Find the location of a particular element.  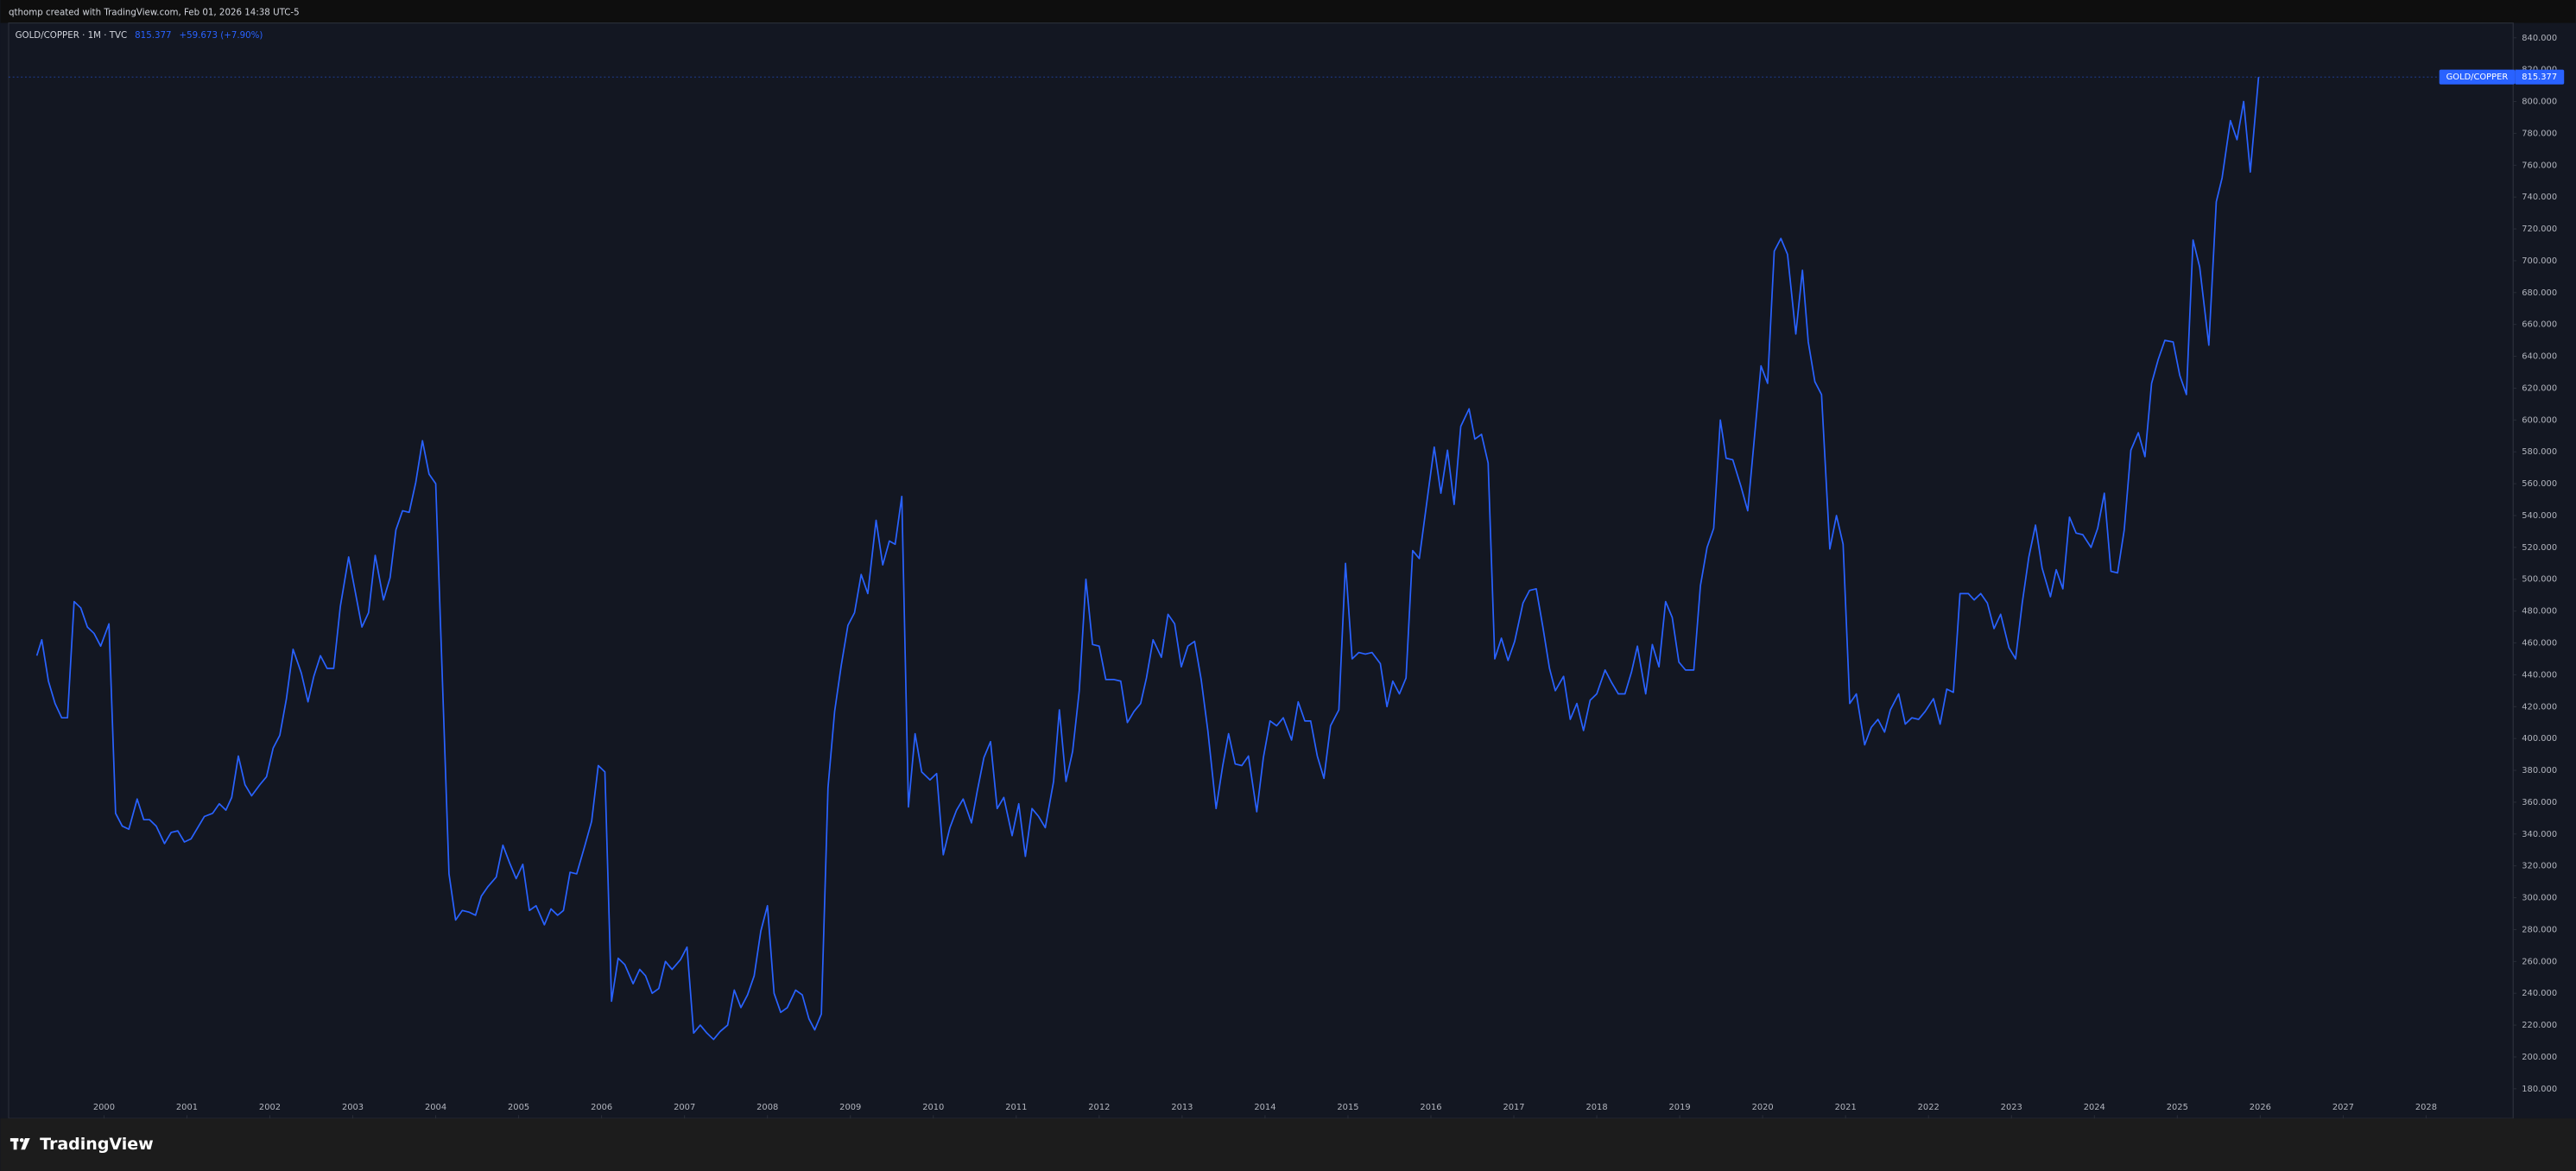

y-tick-label: 380.000 is located at coordinates (2539, 770).